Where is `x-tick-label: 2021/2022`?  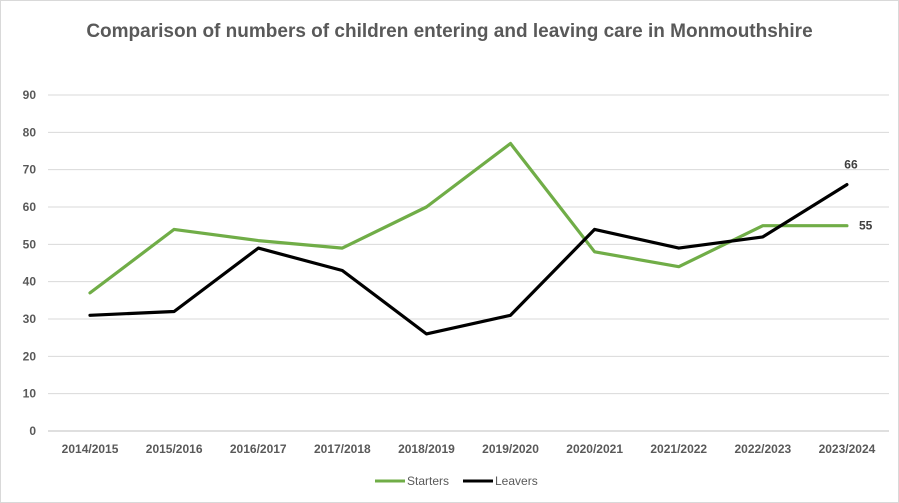
x-tick-label: 2021/2022 is located at coordinates (678, 449).